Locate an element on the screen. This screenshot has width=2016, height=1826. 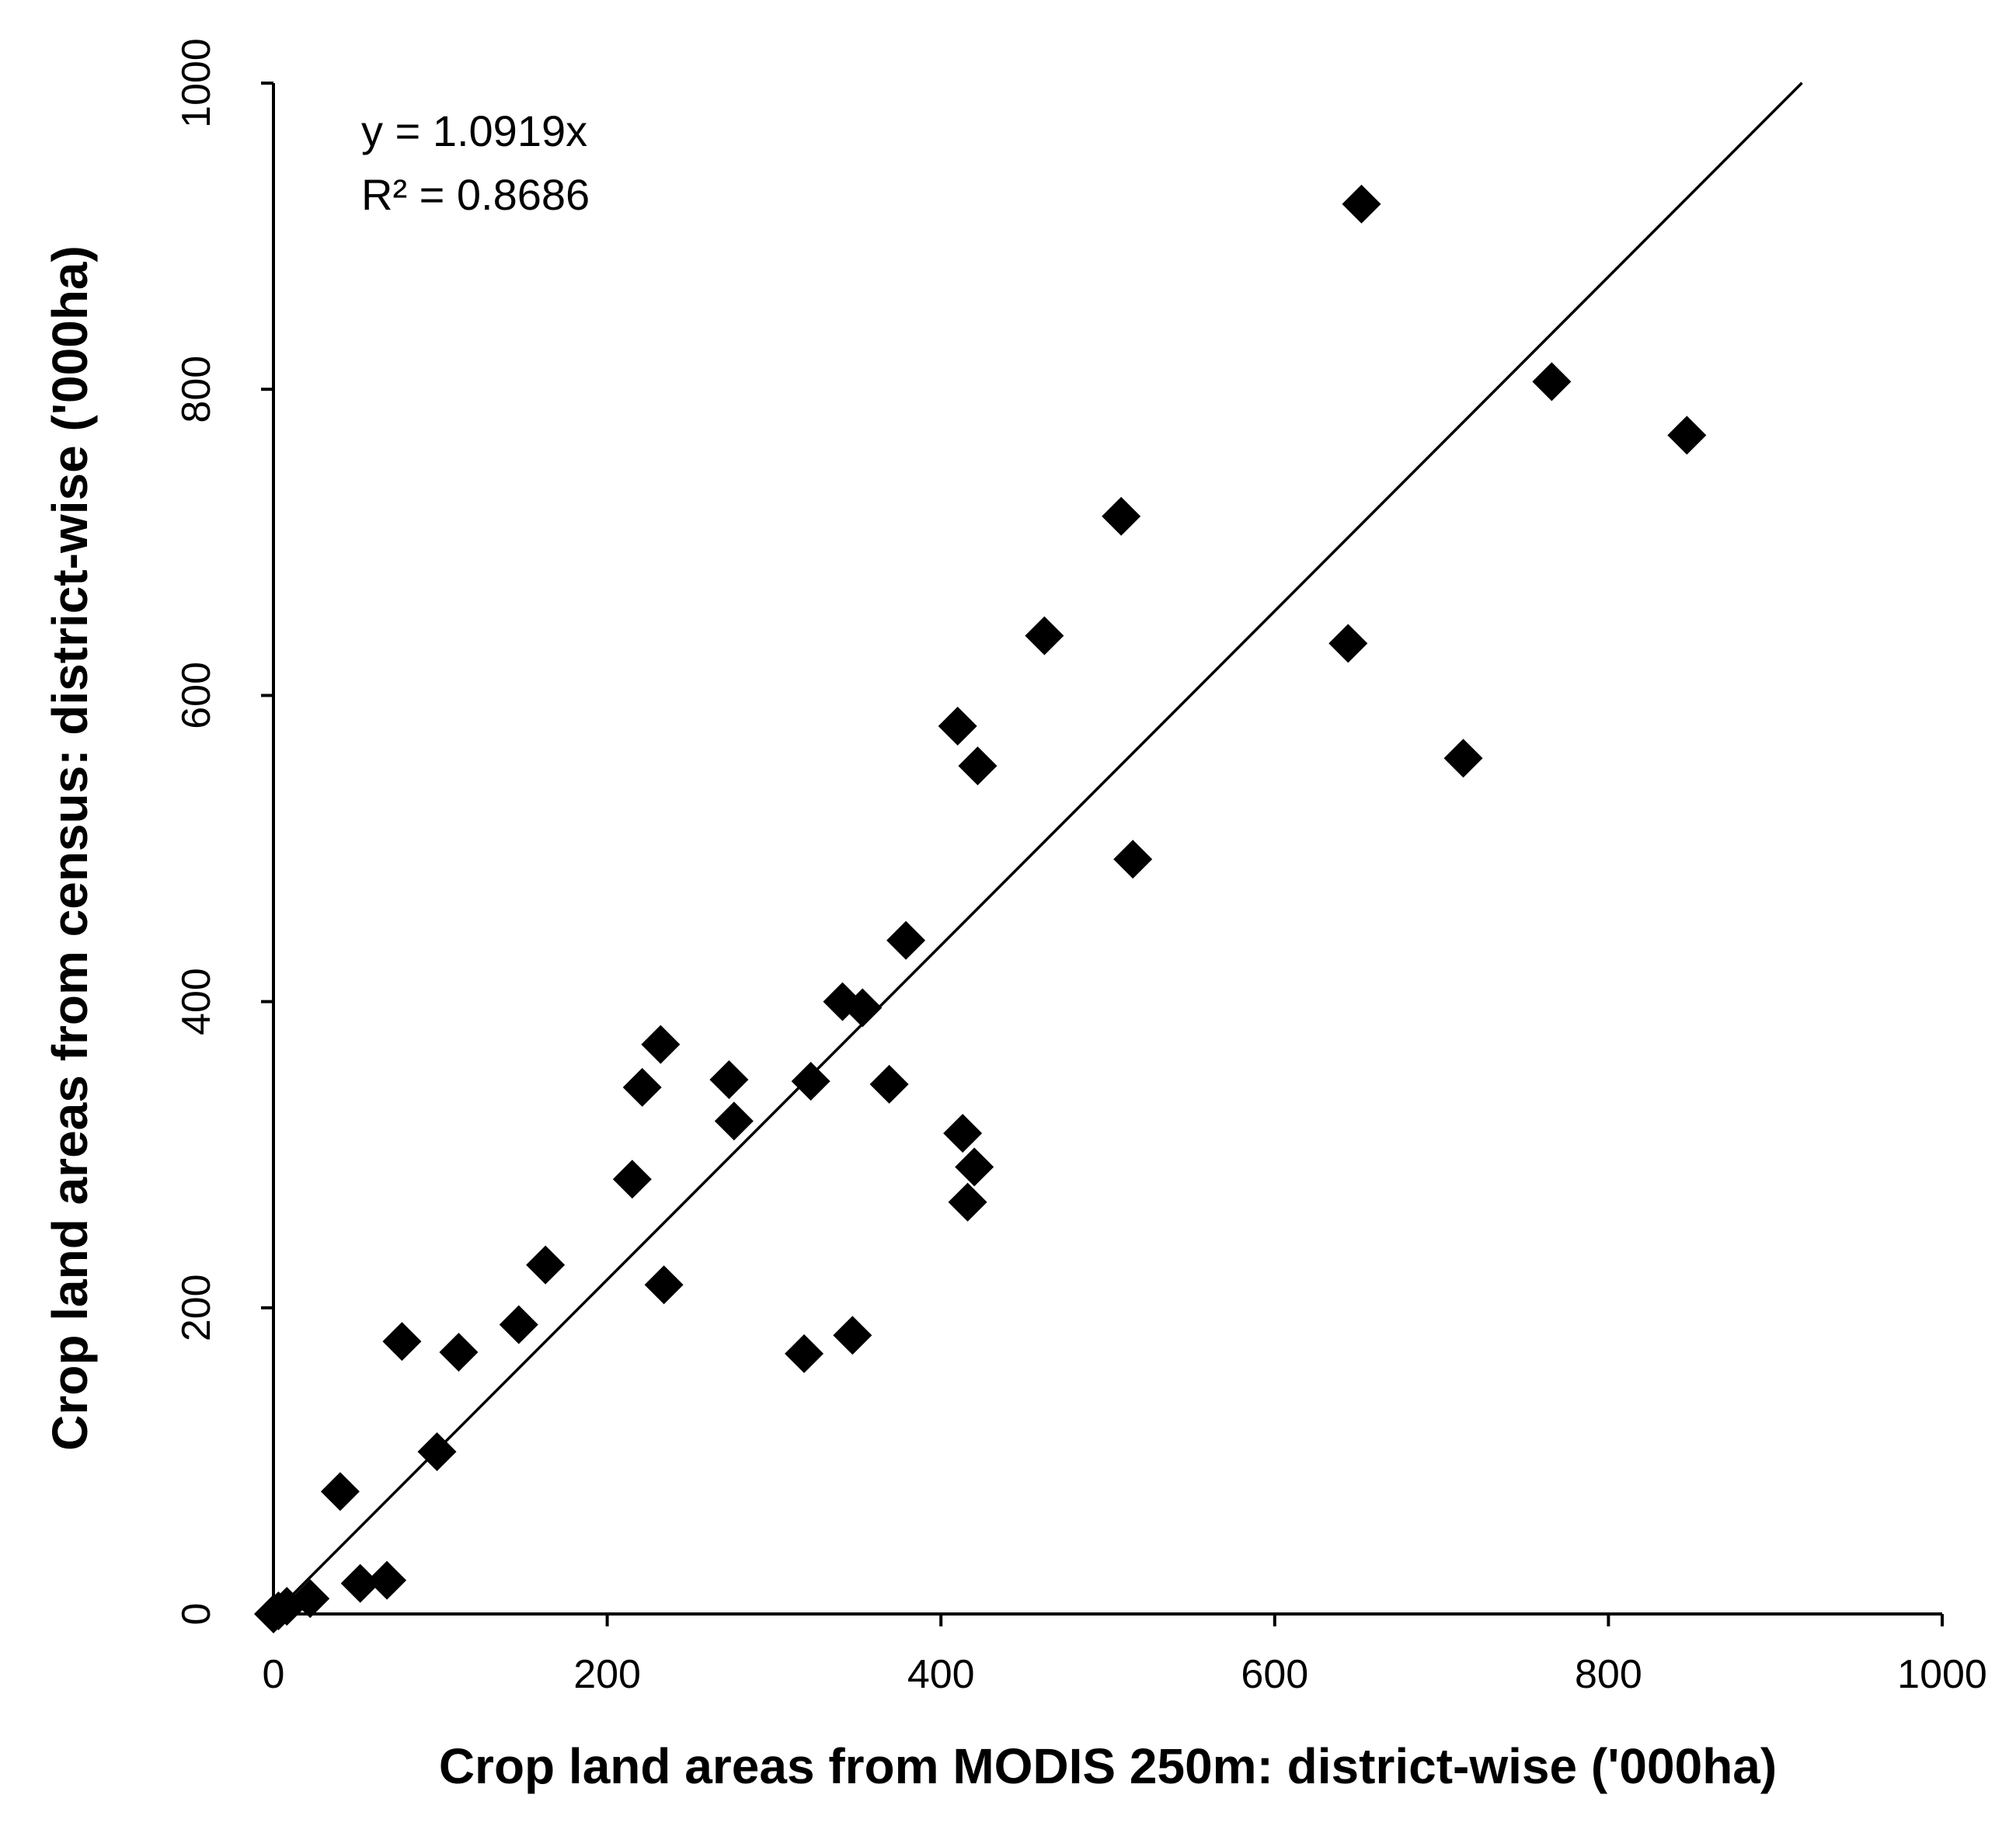
x-tick-label-1: 200 is located at coordinates (607, 1675).